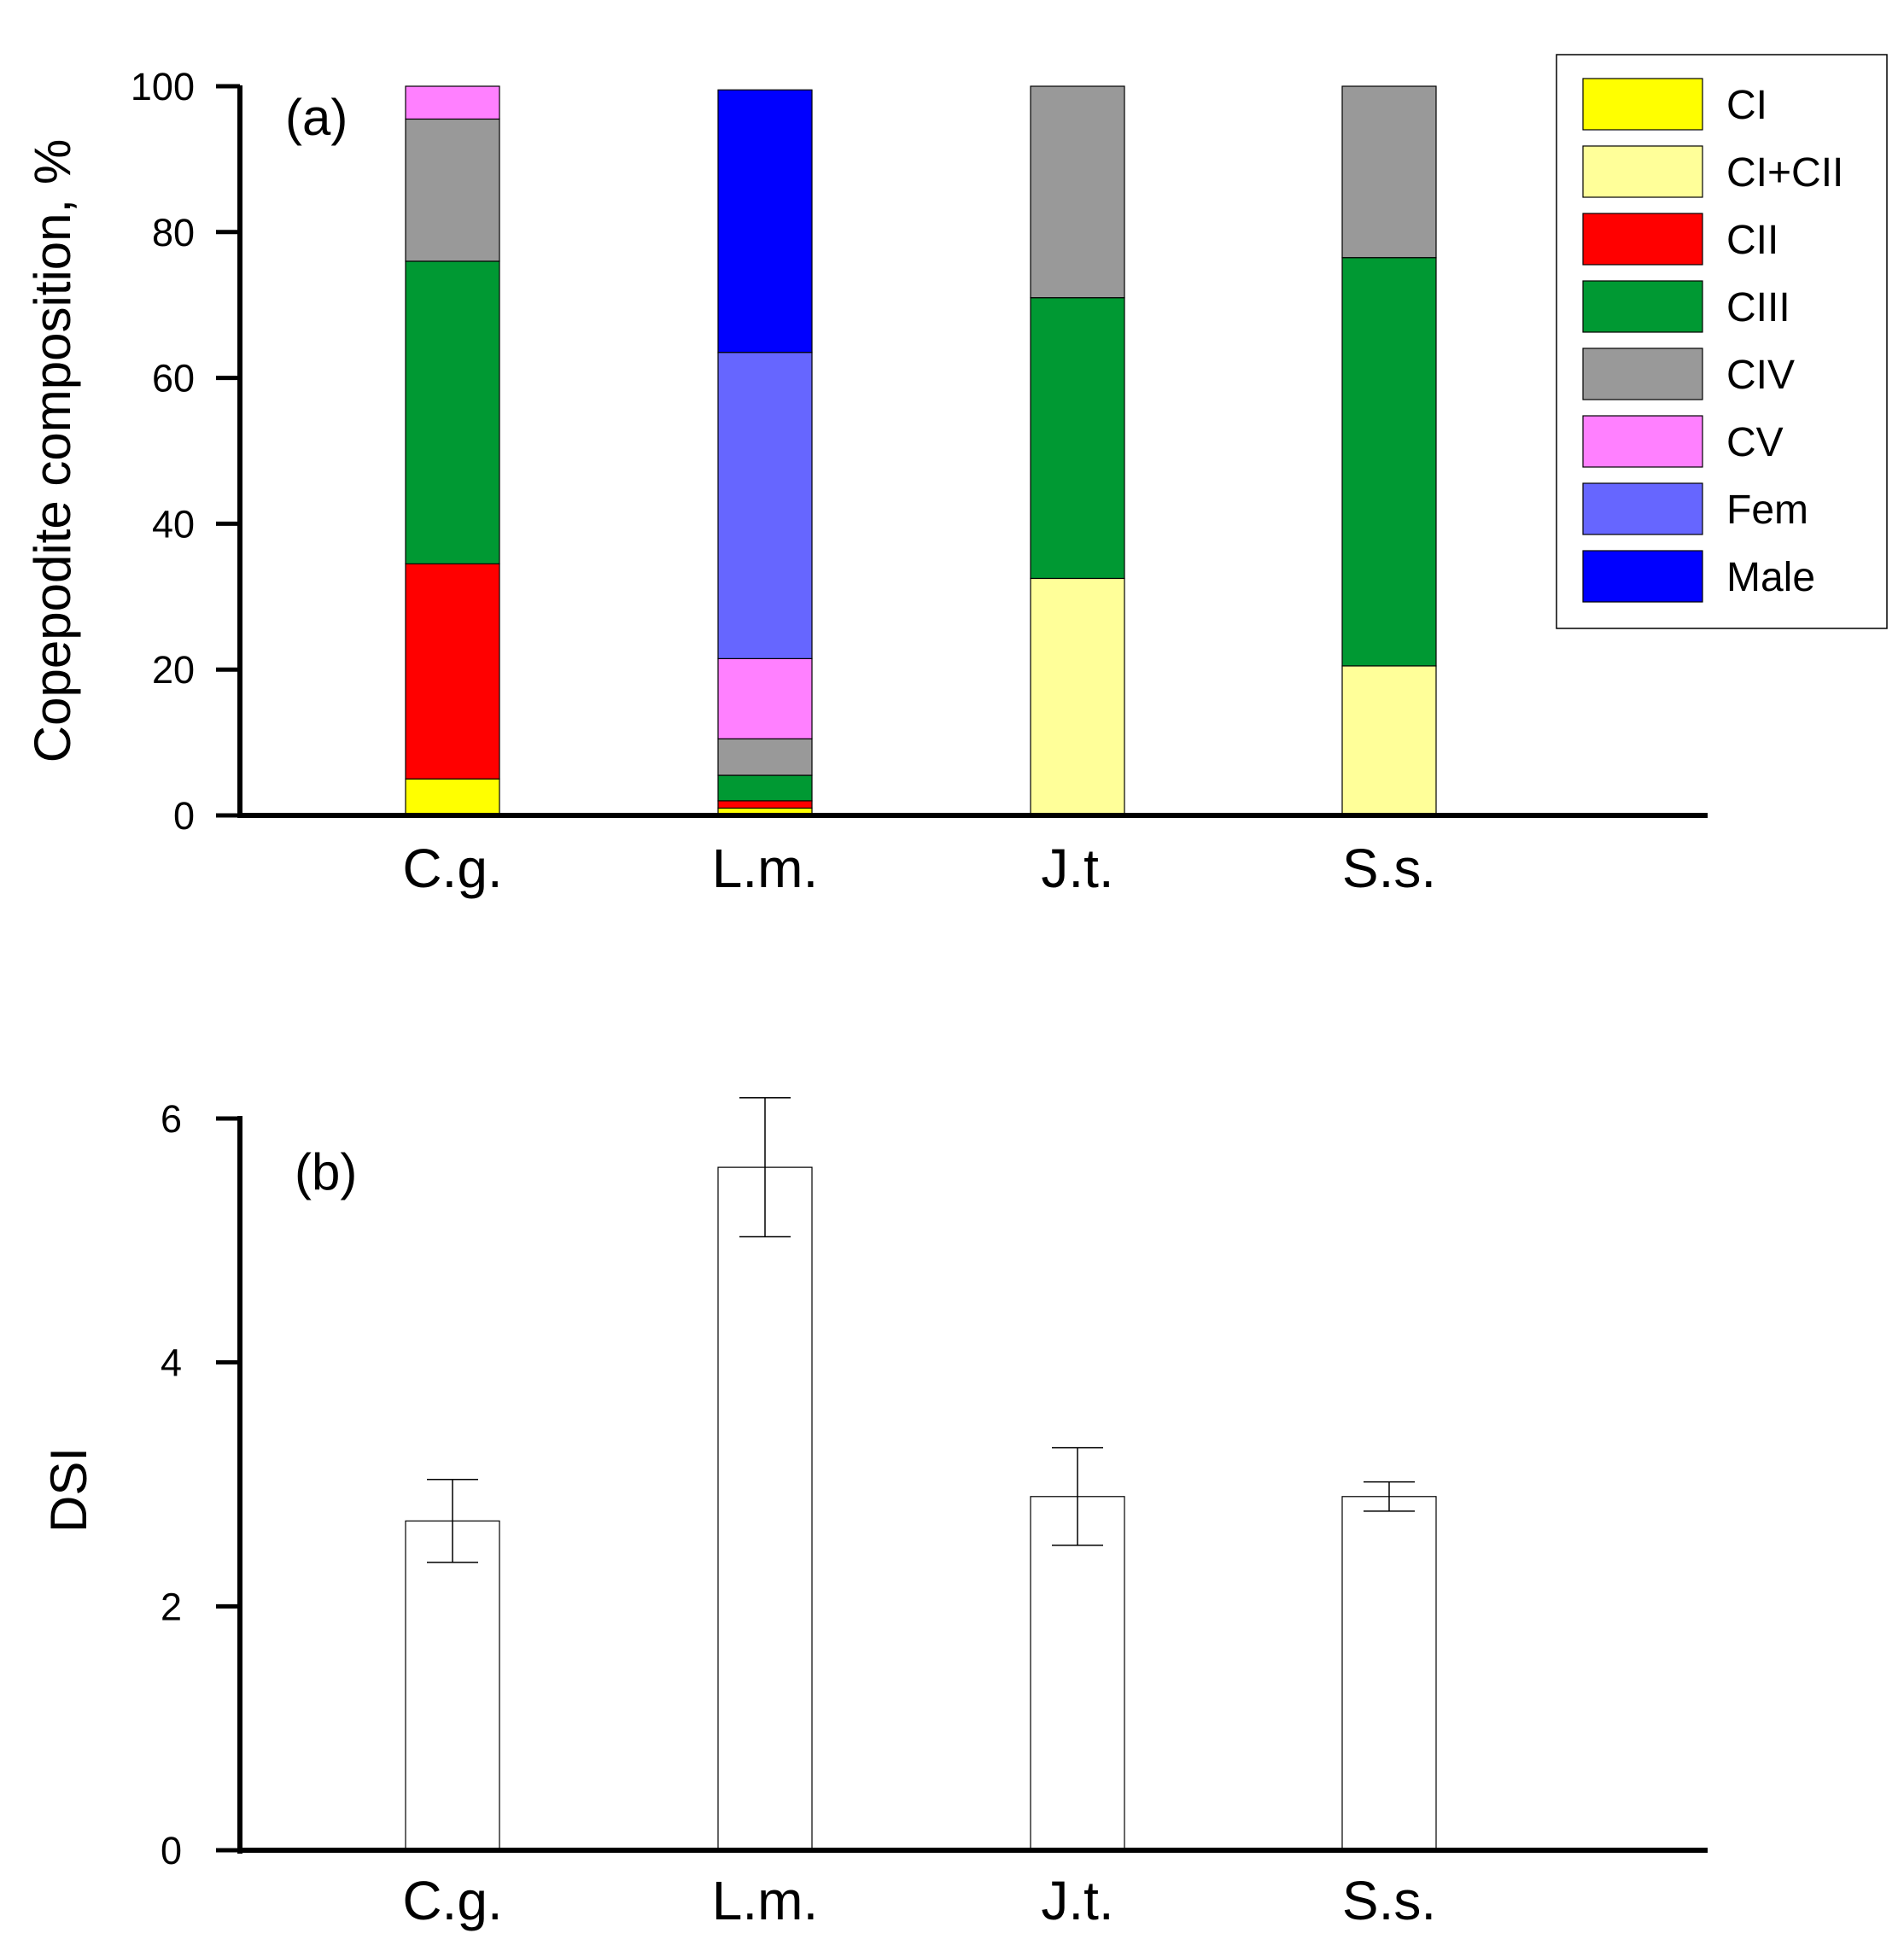  What do you see at coordinates (1389, 740) in the screenshot?
I see `bar-segment-s-s-ci-cii` at bounding box center [1389, 740].